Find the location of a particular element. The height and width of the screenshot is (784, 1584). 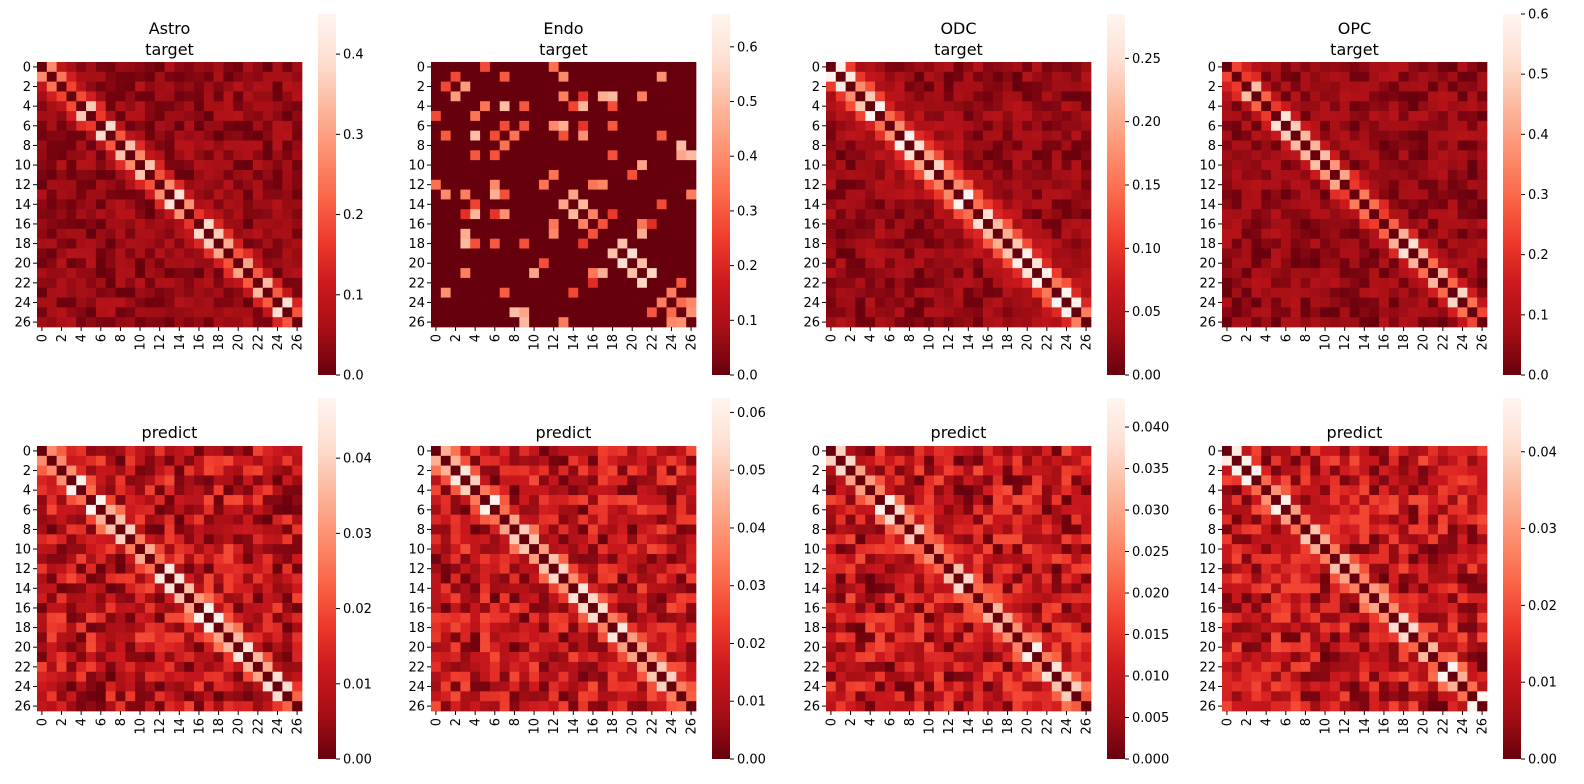

x-tick-label: 18 is located at coordinates (219, 342).